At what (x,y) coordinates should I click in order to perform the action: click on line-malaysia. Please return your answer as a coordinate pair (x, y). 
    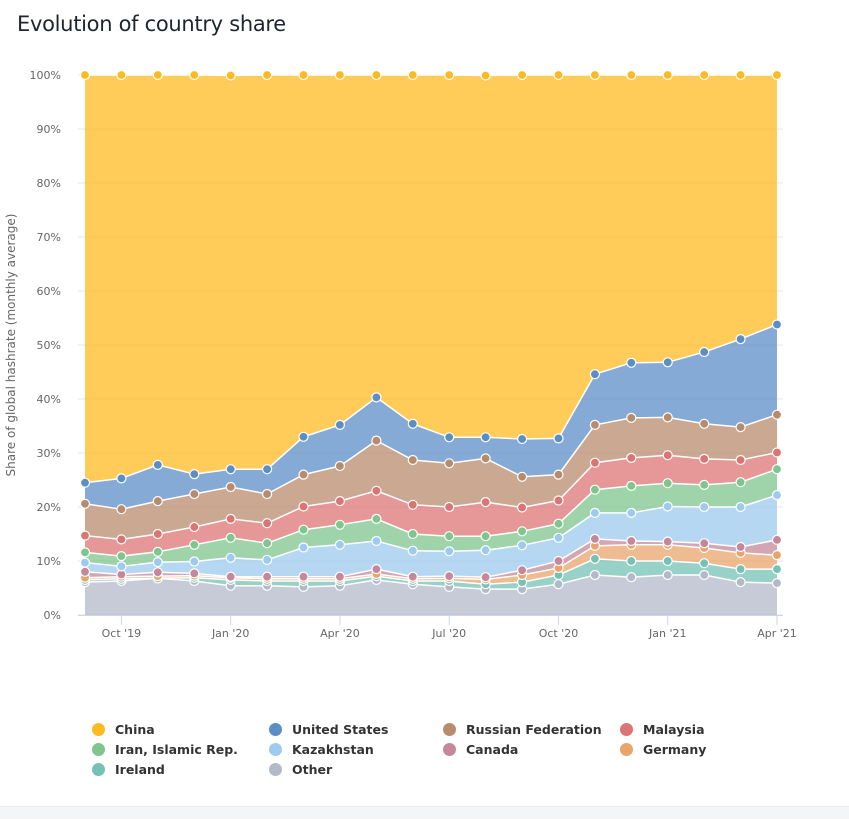
    Looking at the image, I should click on (431, 496).